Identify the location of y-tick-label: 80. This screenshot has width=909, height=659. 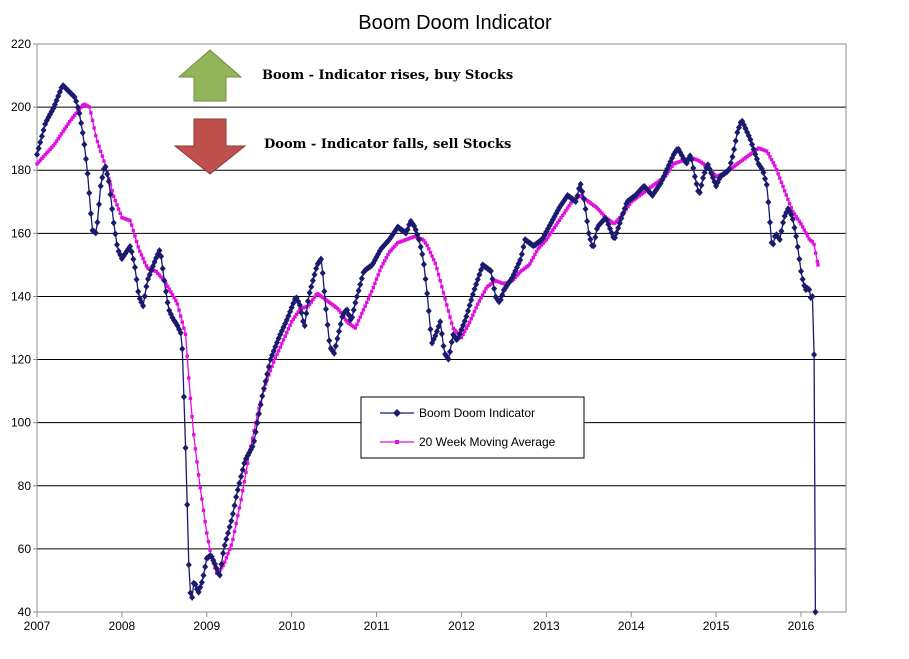
(25, 486).